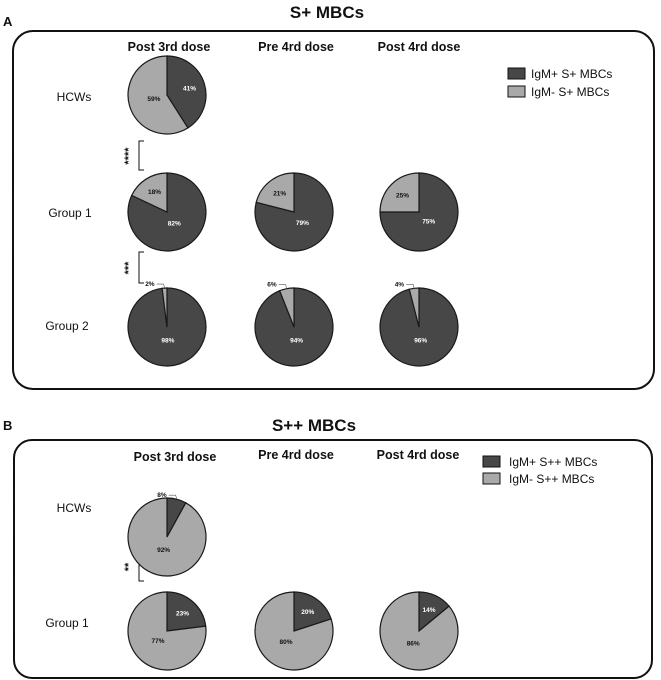  What do you see at coordinates (129, 566) in the screenshot?
I see `panel-b-sig-label-1: **` at bounding box center [129, 566].